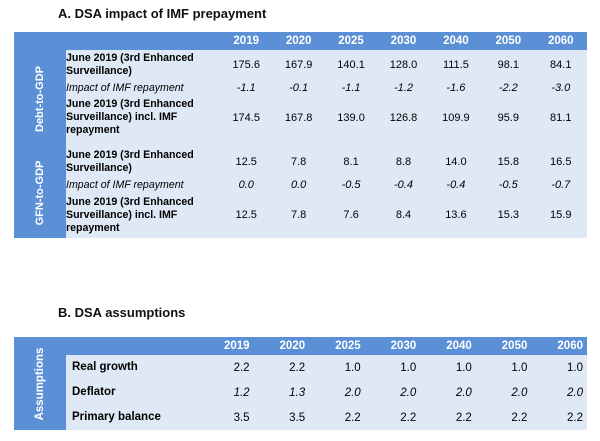  I want to click on cell: 8.1, so click(351, 162).